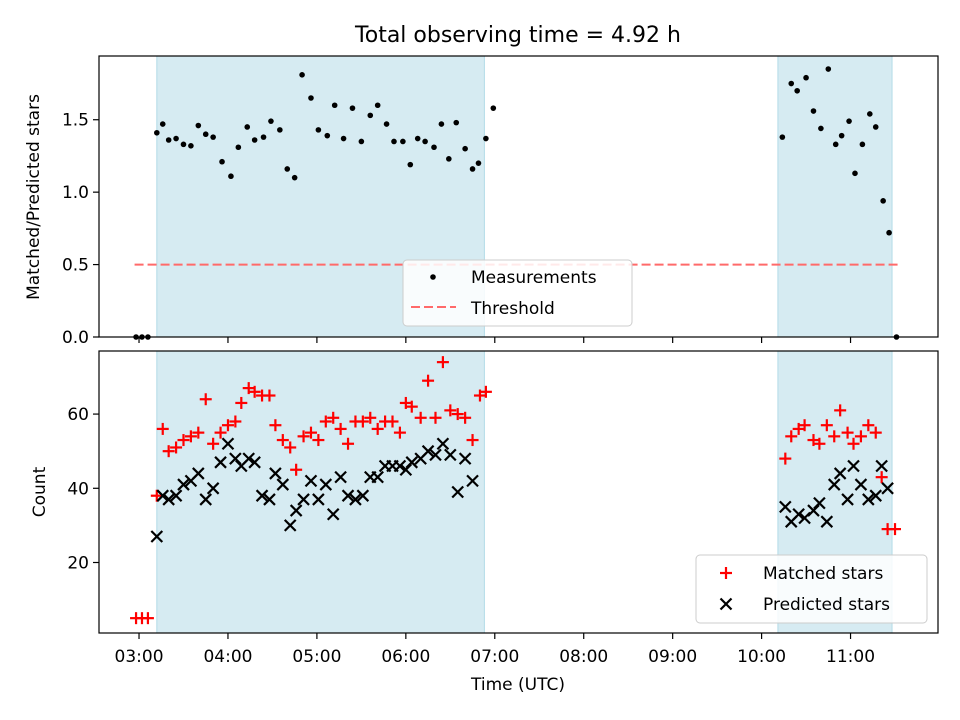 The height and width of the screenshot is (720, 960). I want to click on x-tick-label: 07:00, so click(494, 657).